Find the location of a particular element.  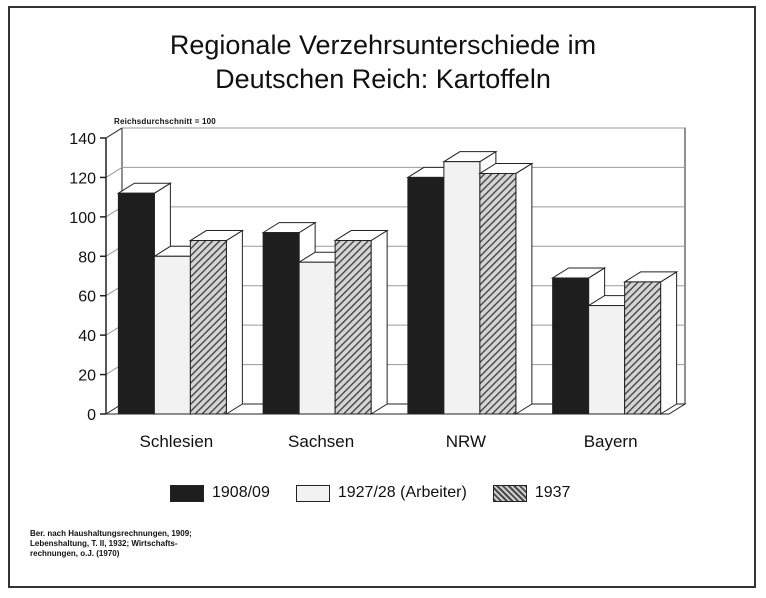

y-tick-label: 120 is located at coordinates (82, 178).